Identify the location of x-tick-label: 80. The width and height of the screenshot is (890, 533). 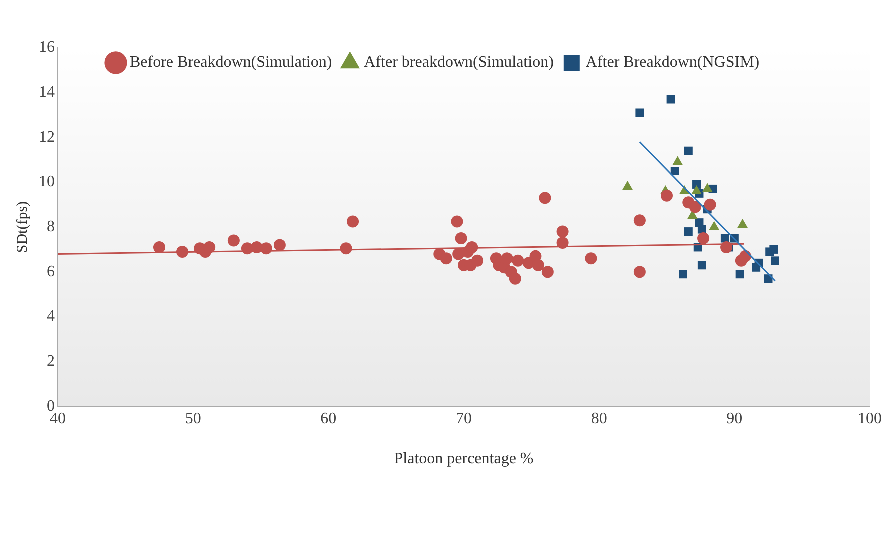
(599, 419).